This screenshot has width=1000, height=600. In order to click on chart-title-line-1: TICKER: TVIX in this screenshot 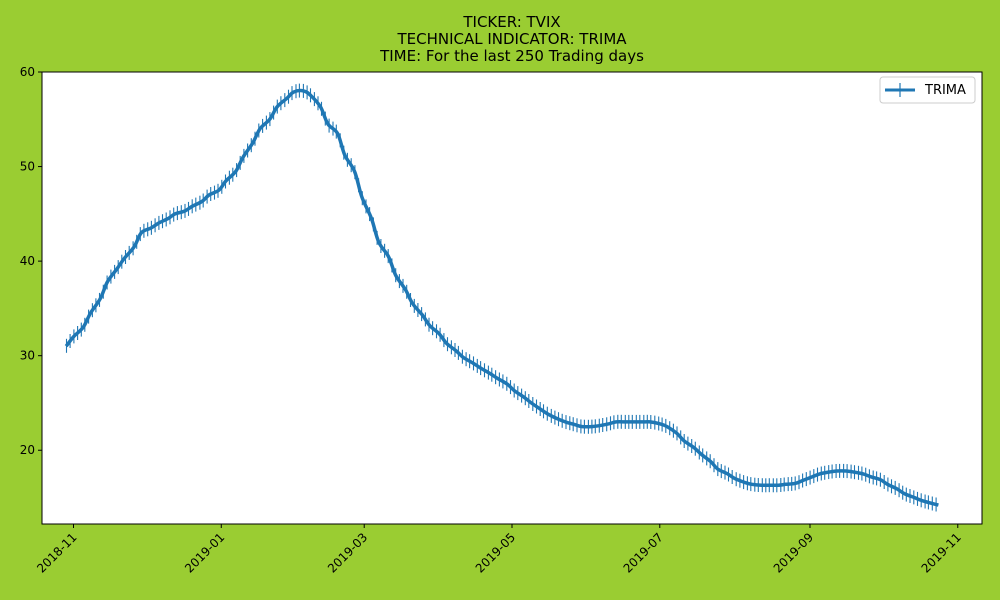, I will do `click(511, 22)`.